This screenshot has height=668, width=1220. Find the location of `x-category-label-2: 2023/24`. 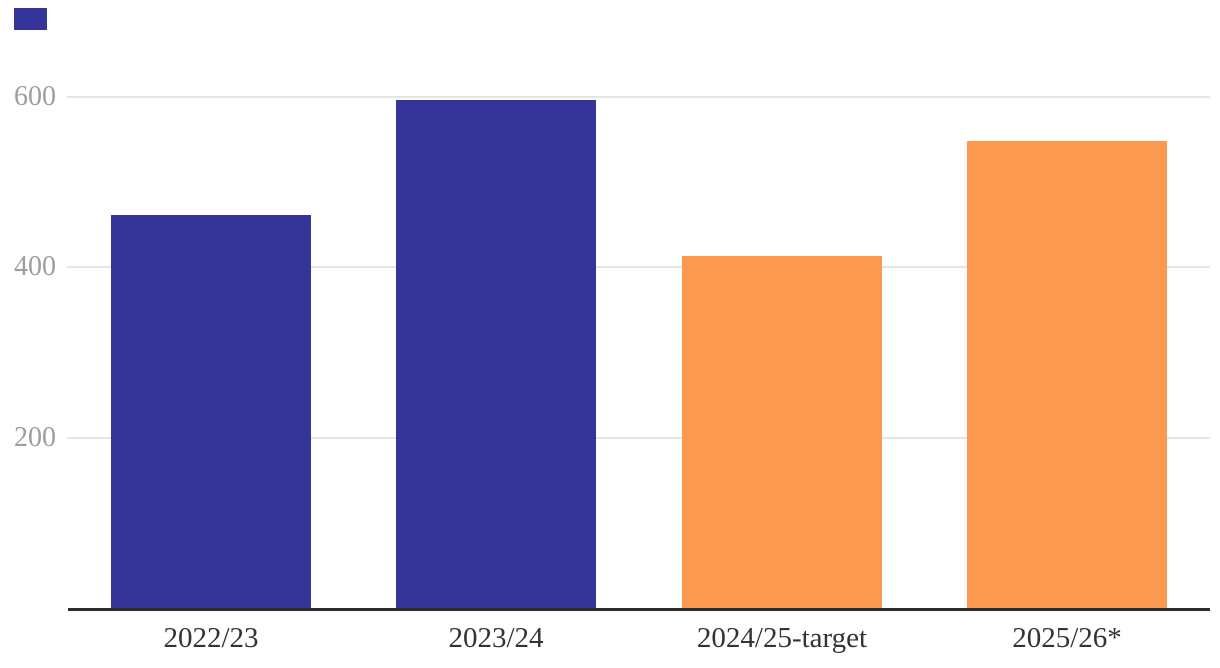

x-category-label-2: 2023/24 is located at coordinates (496, 638).